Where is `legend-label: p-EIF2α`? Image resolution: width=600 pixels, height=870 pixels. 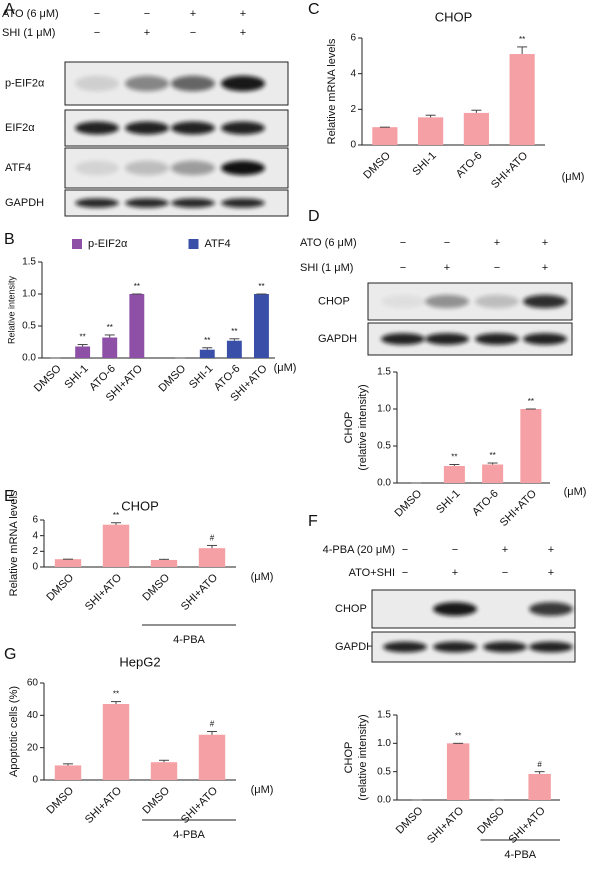 legend-label: p-EIF2α is located at coordinates (108, 244).